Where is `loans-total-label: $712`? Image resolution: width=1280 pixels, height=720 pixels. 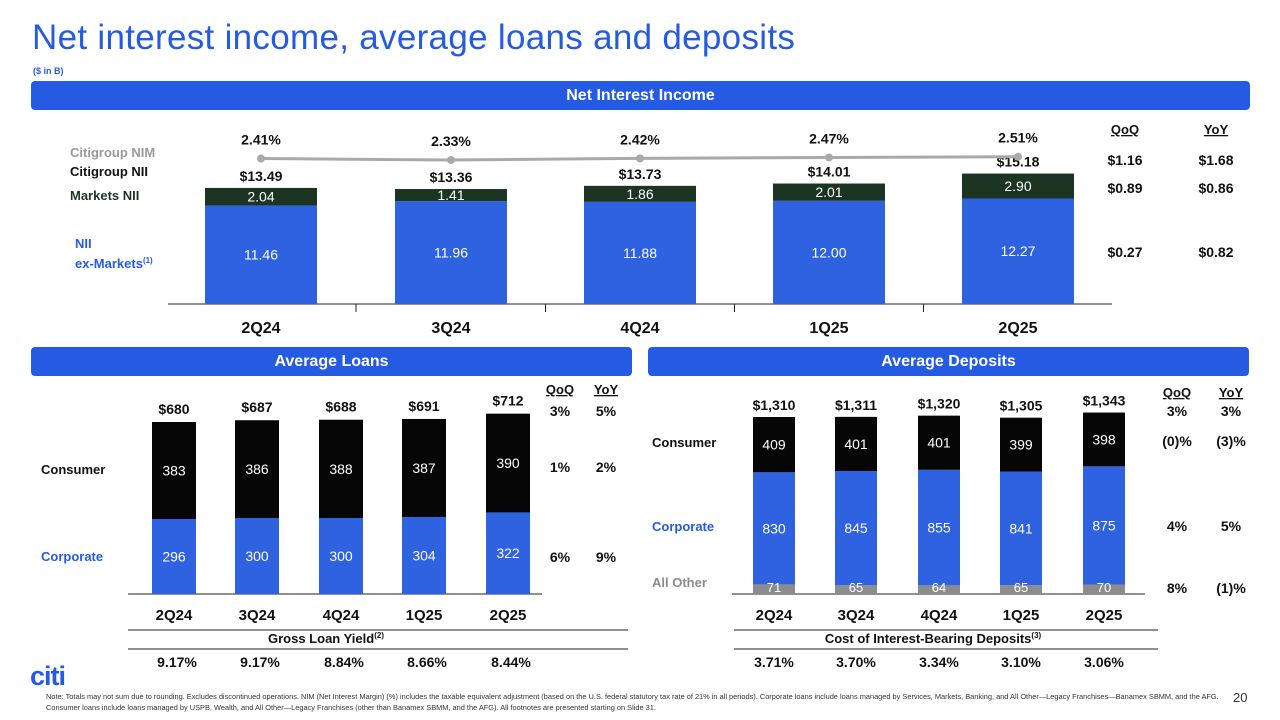 loans-total-label: $712 is located at coordinates (507, 401).